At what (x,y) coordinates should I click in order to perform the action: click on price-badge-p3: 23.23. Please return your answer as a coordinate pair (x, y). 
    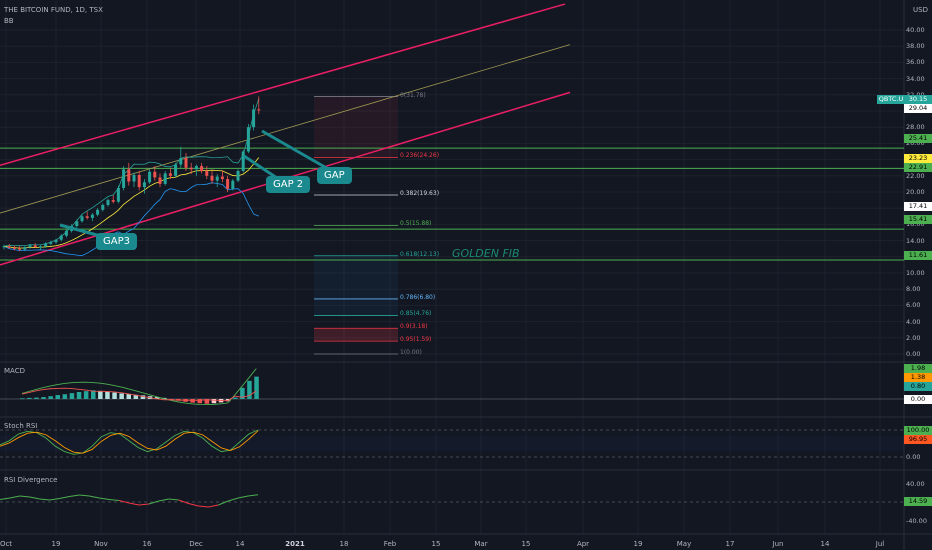
    Looking at the image, I should click on (918, 158).